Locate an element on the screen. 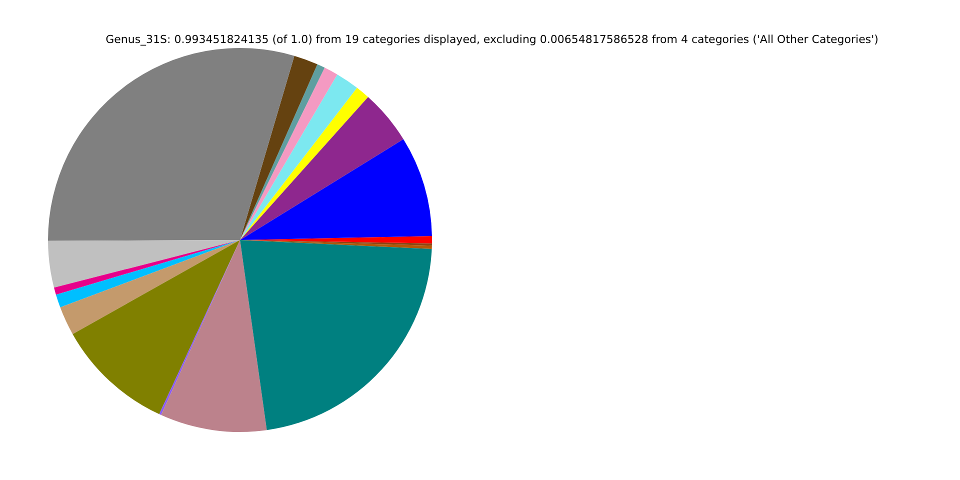  text: Genus_31S: 0.993451824135 (of 1.0) from 19 categories displayed, excluding 0.00654817586528 from 4 categories ('All Other Categories') is located at coordinates (492, 39).